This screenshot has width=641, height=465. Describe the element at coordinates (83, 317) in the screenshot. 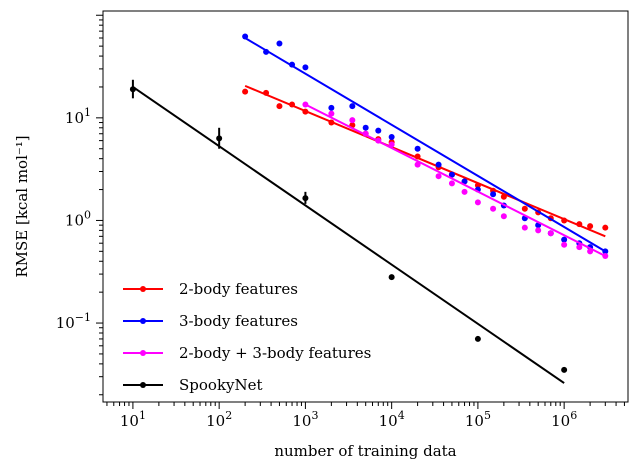

I see `y-tick-exponent: −1` at that location.